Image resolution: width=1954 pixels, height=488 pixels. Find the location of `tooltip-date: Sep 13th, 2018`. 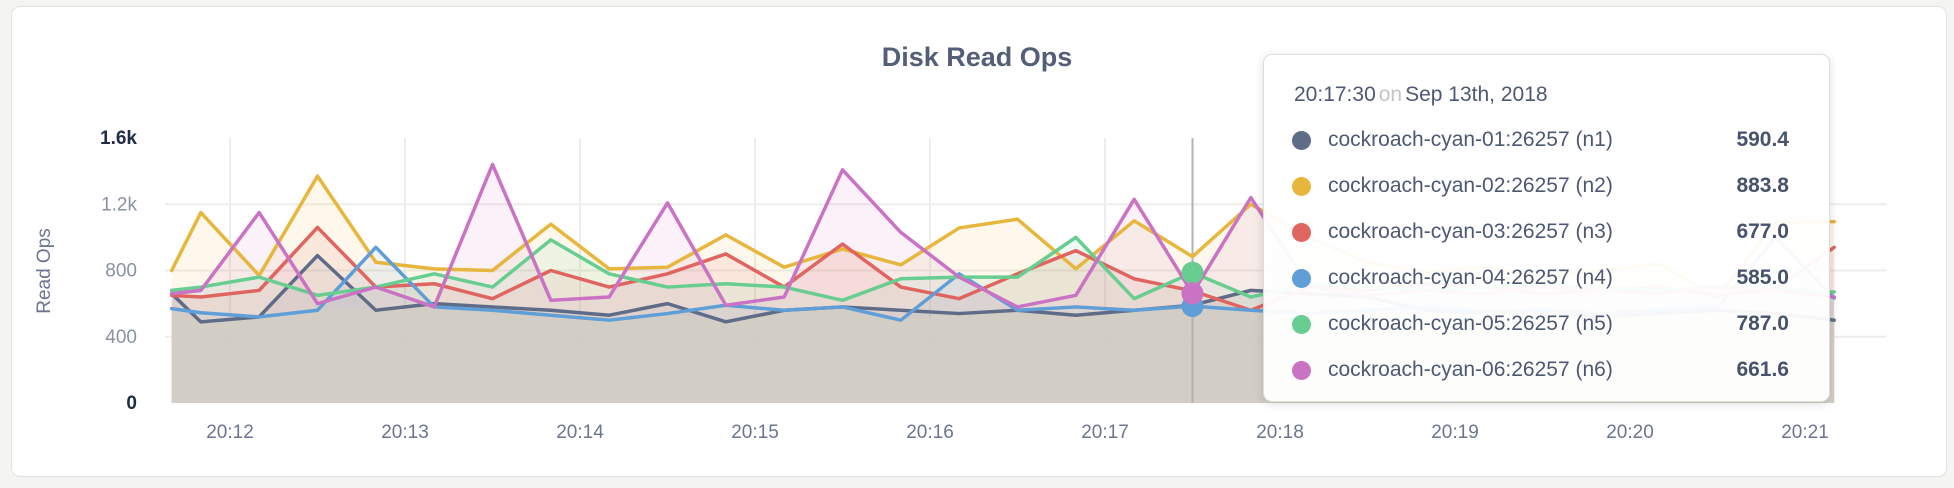

tooltip-date: Sep 13th, 2018 is located at coordinates (1476, 94).